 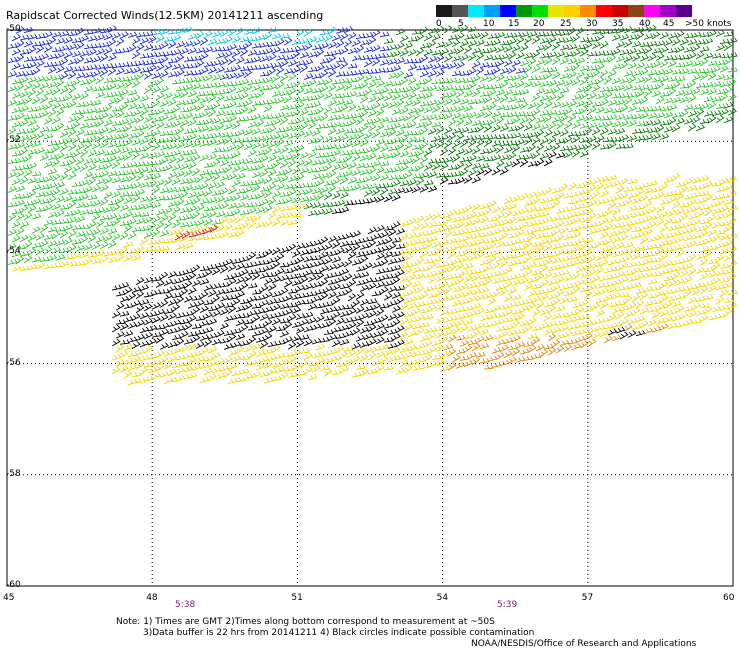 What do you see at coordinates (652, 11) in the screenshot?
I see `legend-swatch` at bounding box center [652, 11].